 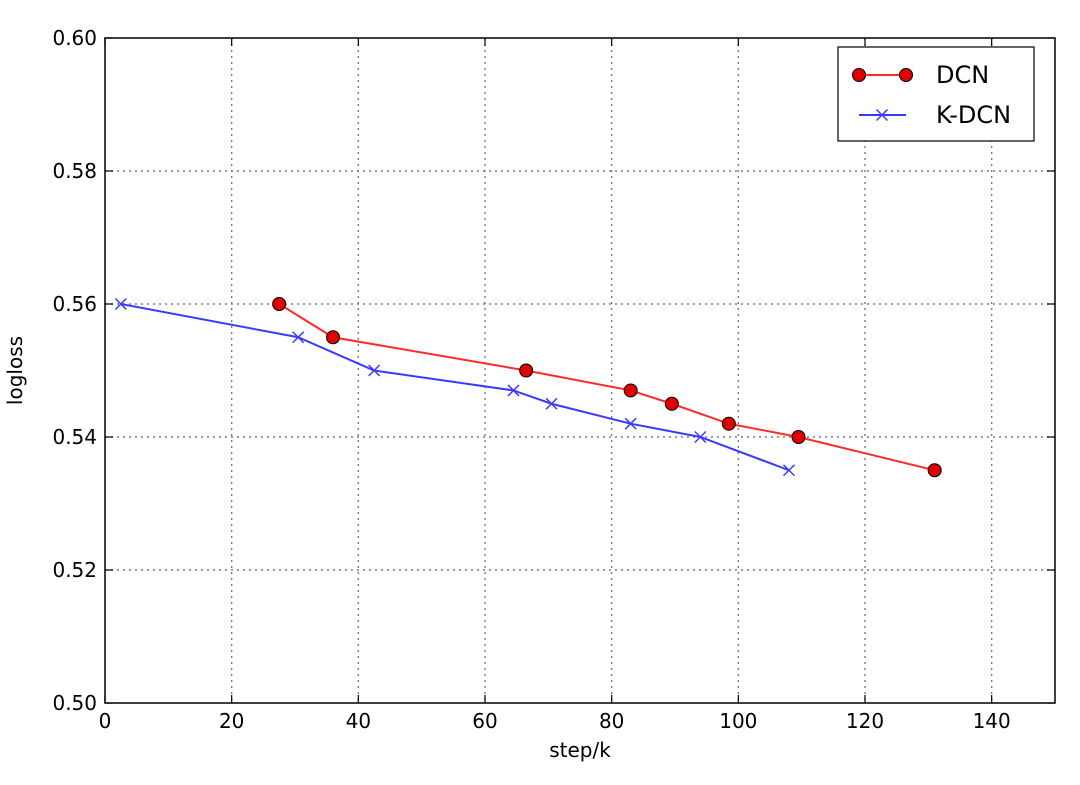 I want to click on legend-marker-k-dcn-stroke, so click(x=882, y=115).